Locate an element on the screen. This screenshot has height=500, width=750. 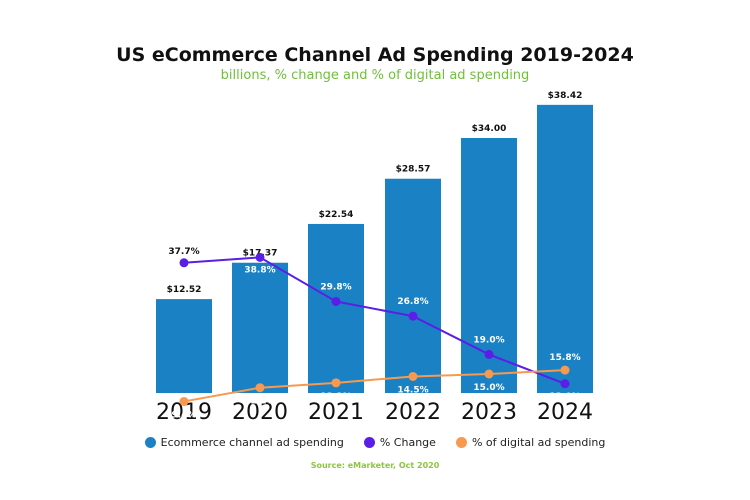
pct-change-label-2023: 19.0% is located at coordinates (488, 340).